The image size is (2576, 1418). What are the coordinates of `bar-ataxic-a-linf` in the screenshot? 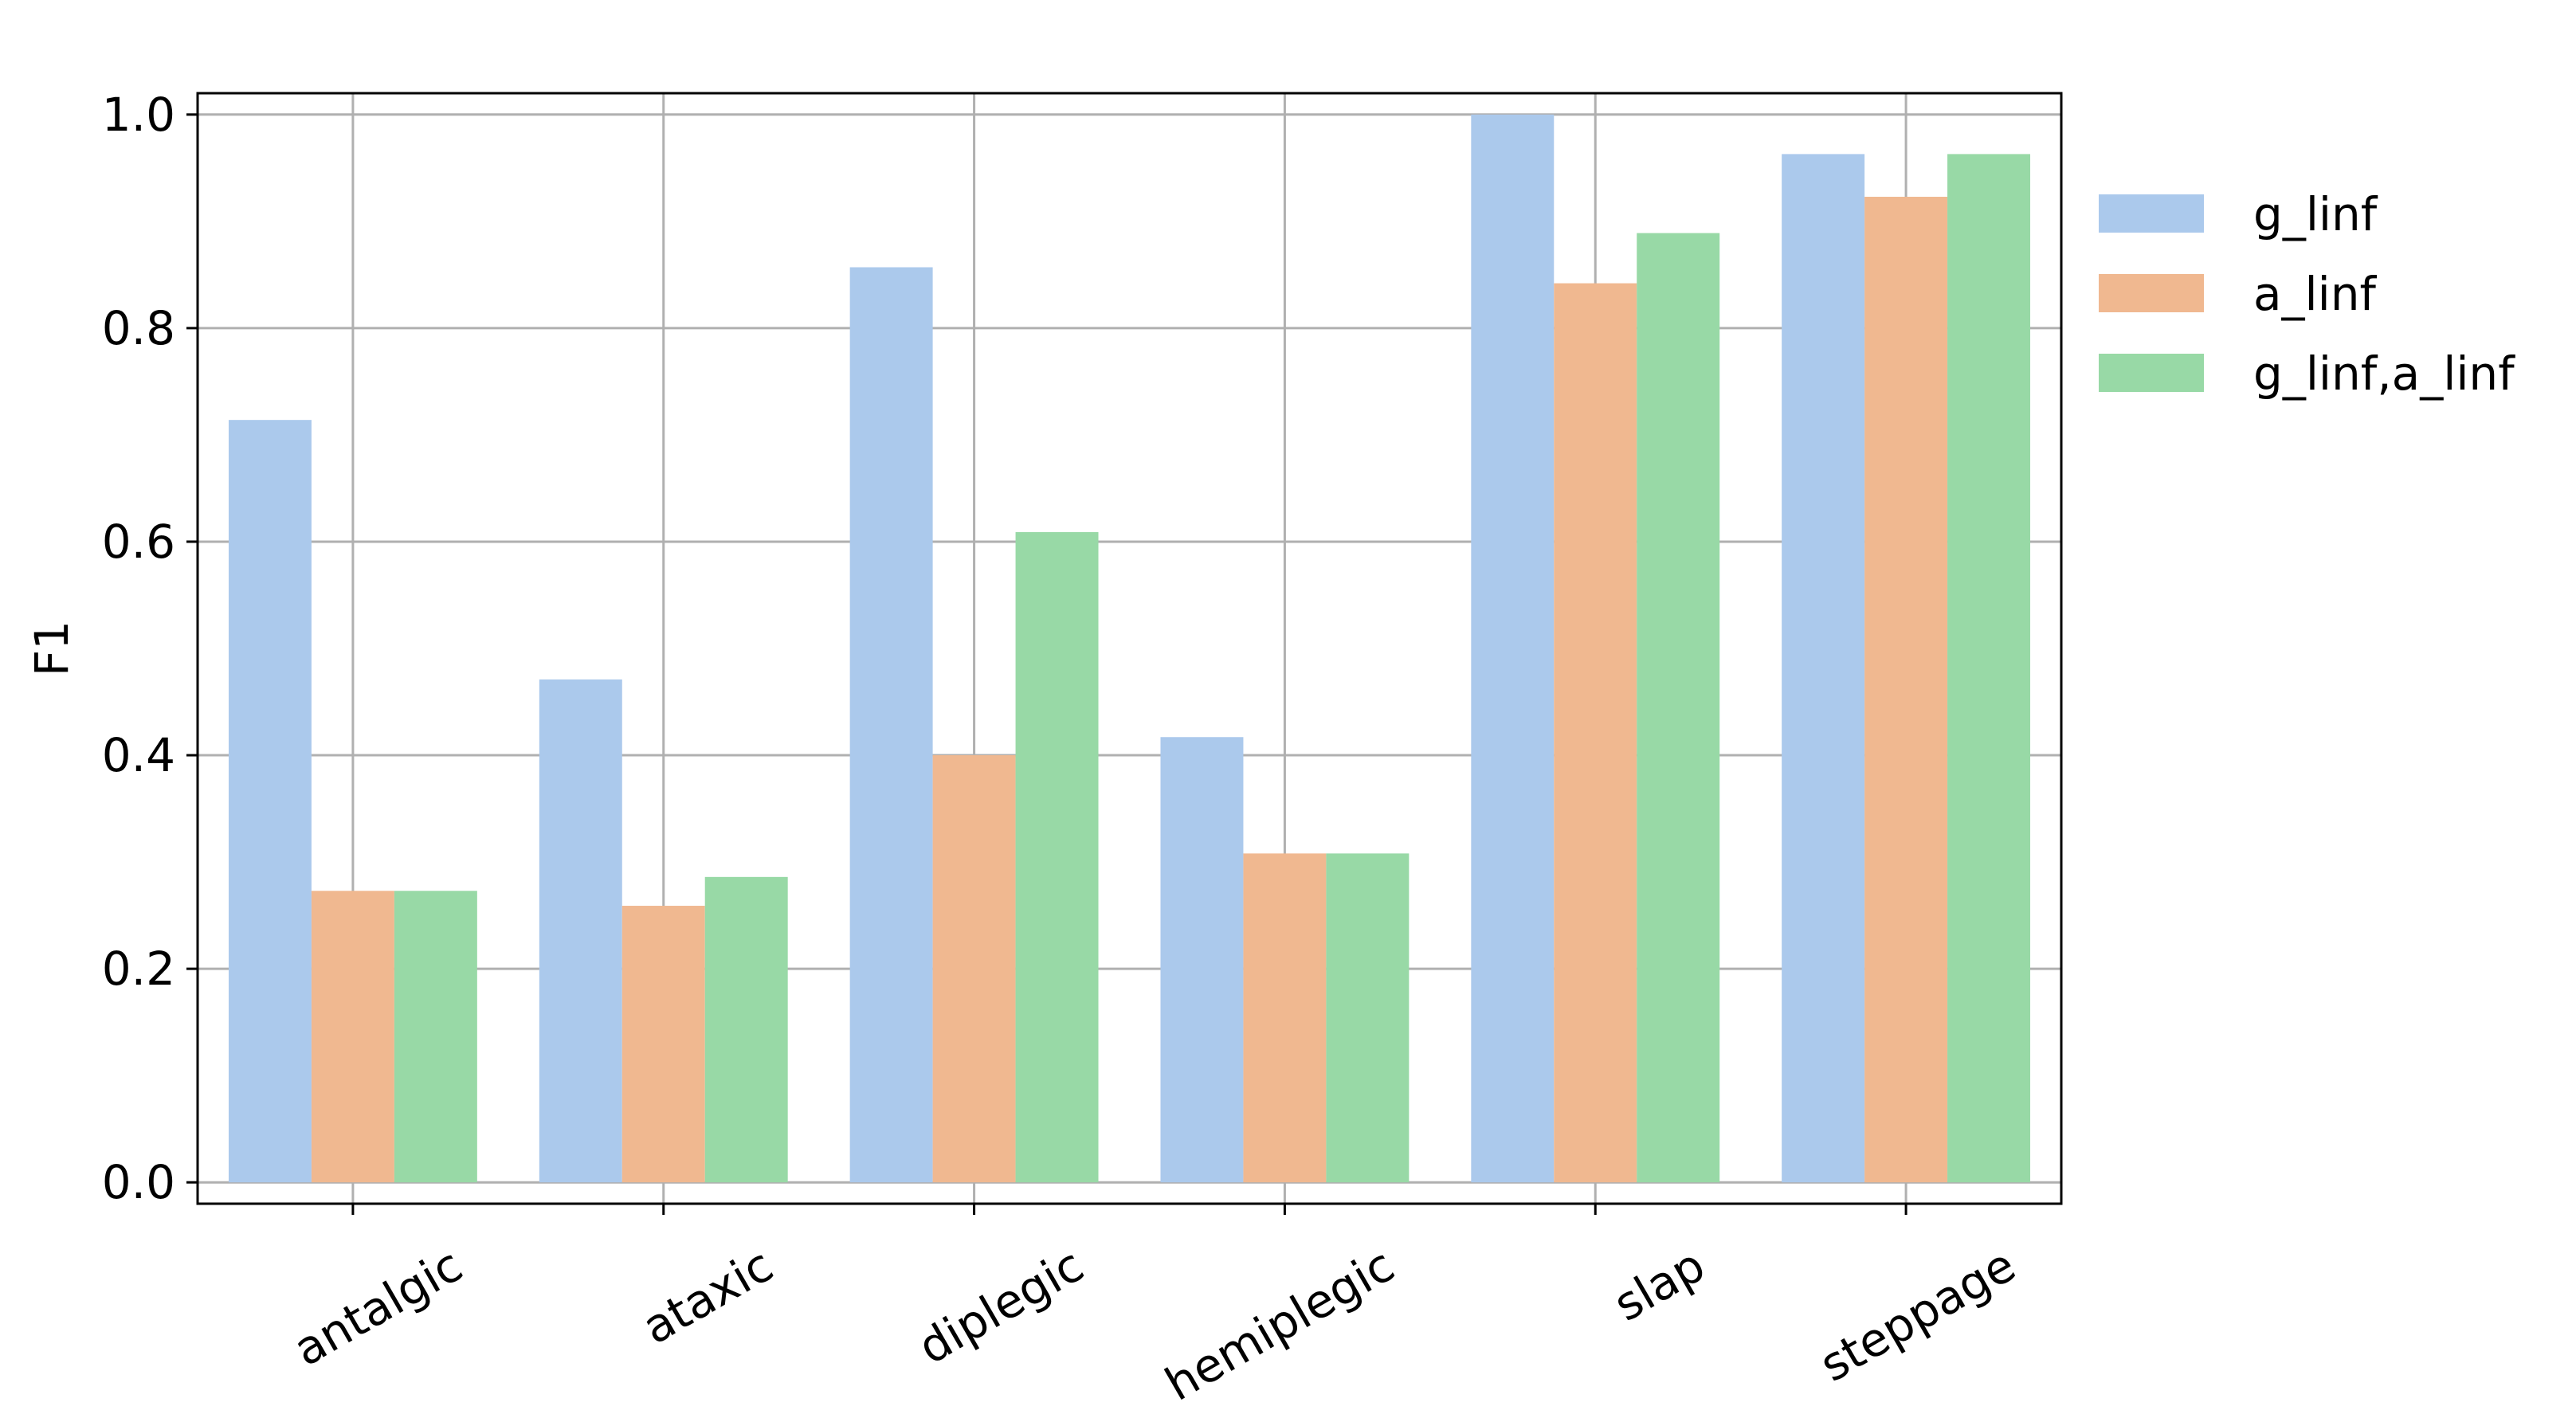 It's located at (663, 1044).